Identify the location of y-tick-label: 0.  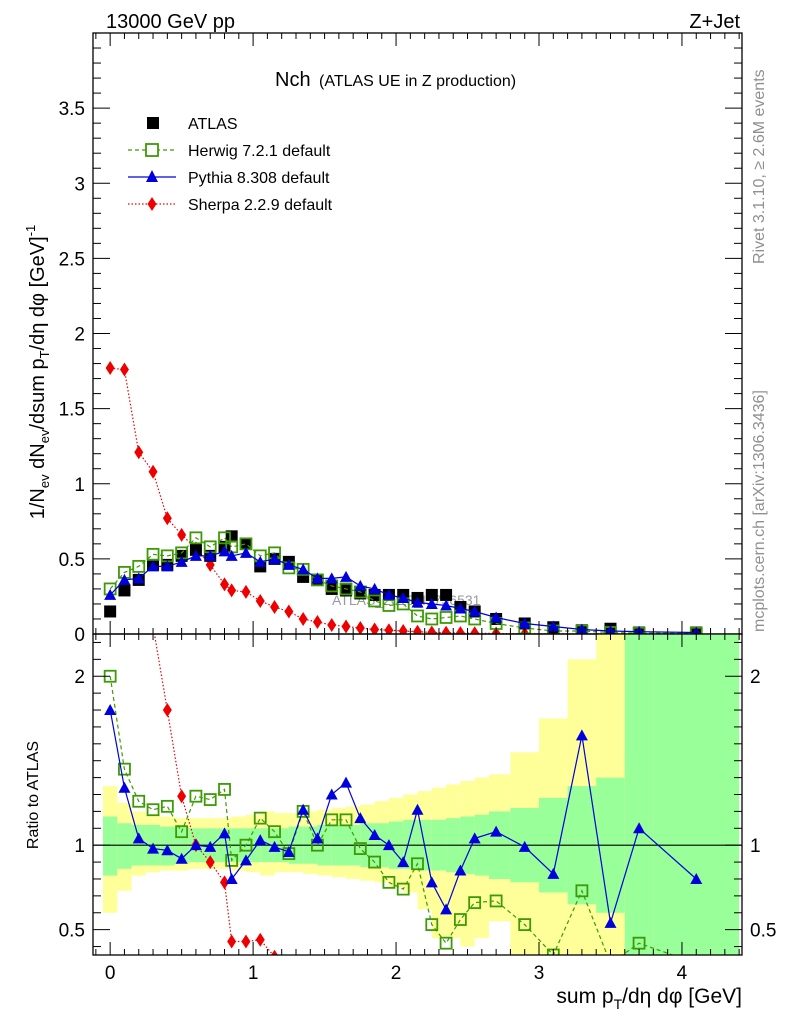
(79, 635).